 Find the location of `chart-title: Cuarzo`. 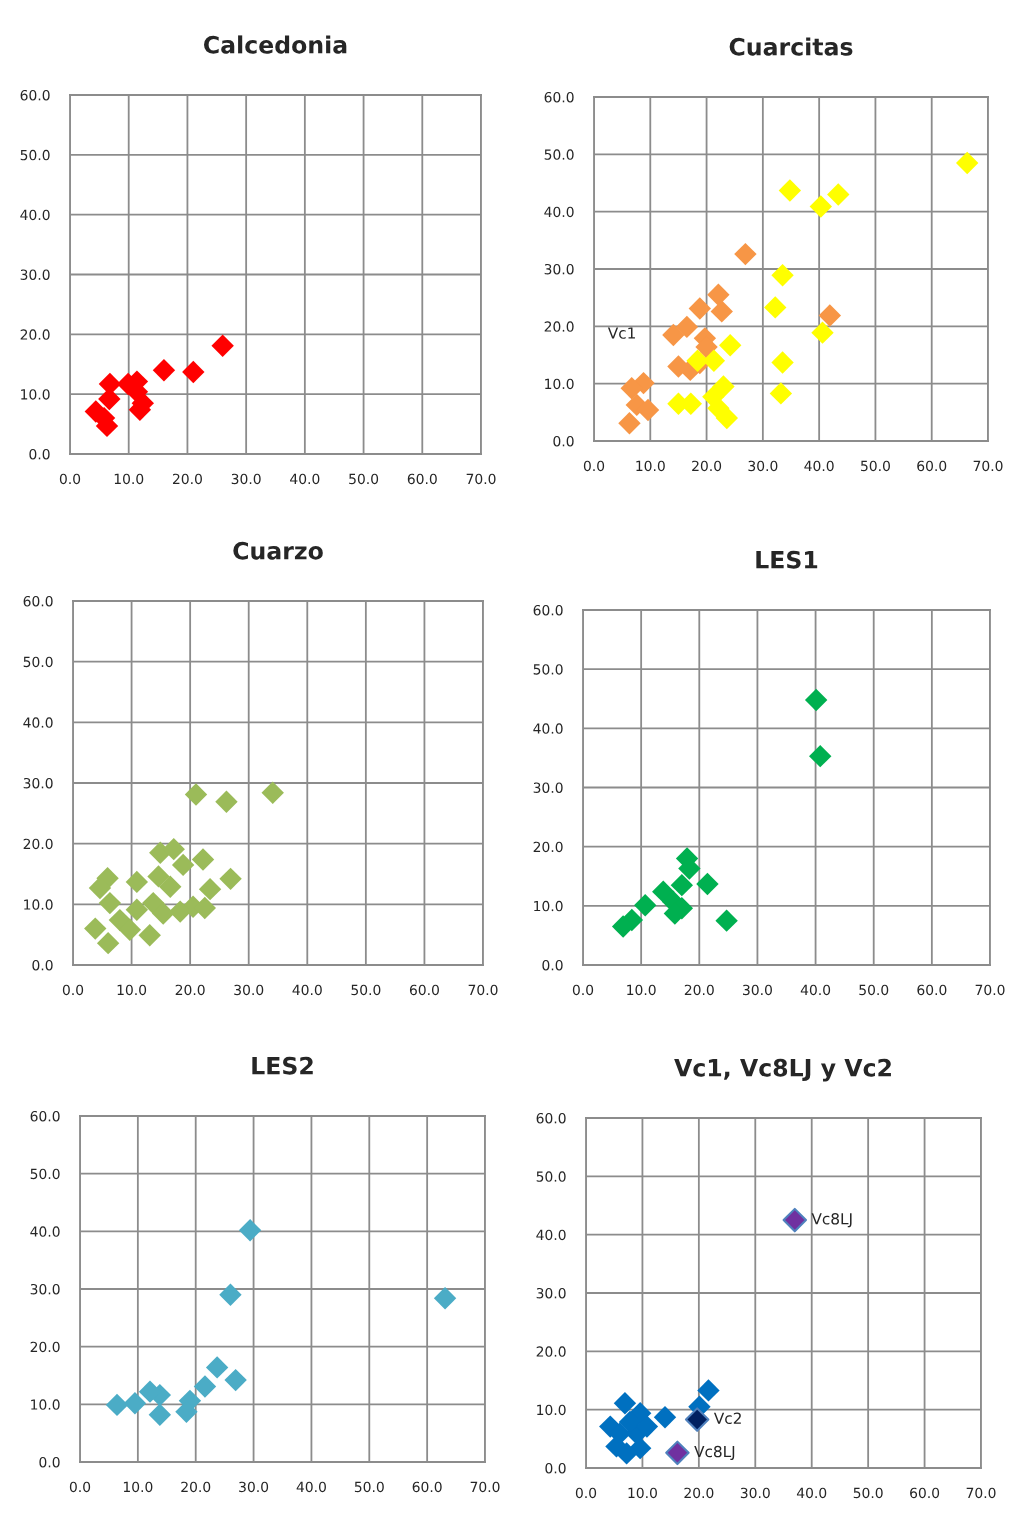

chart-title: Cuarzo is located at coordinates (278, 550).